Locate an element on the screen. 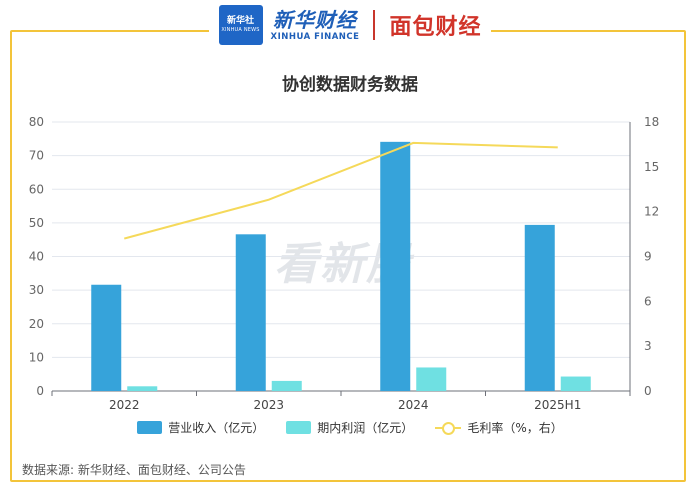 This screenshot has height=495, width=700. legend-item-revenue: 营业收入（亿元） is located at coordinates (200, 427).